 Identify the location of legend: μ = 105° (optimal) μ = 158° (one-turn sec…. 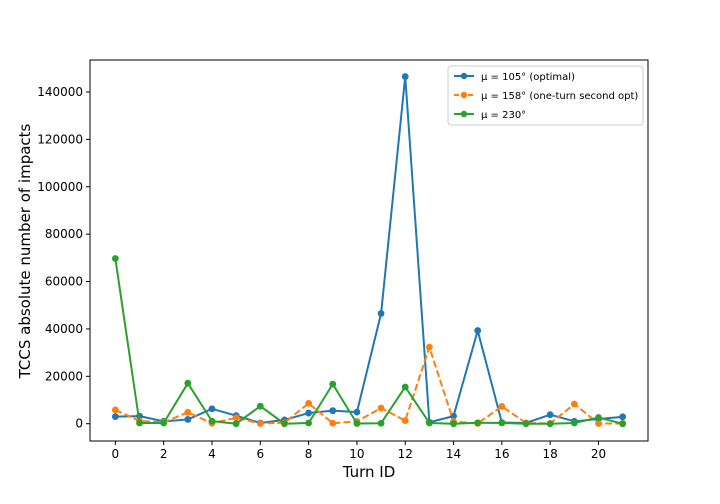
(545, 95).